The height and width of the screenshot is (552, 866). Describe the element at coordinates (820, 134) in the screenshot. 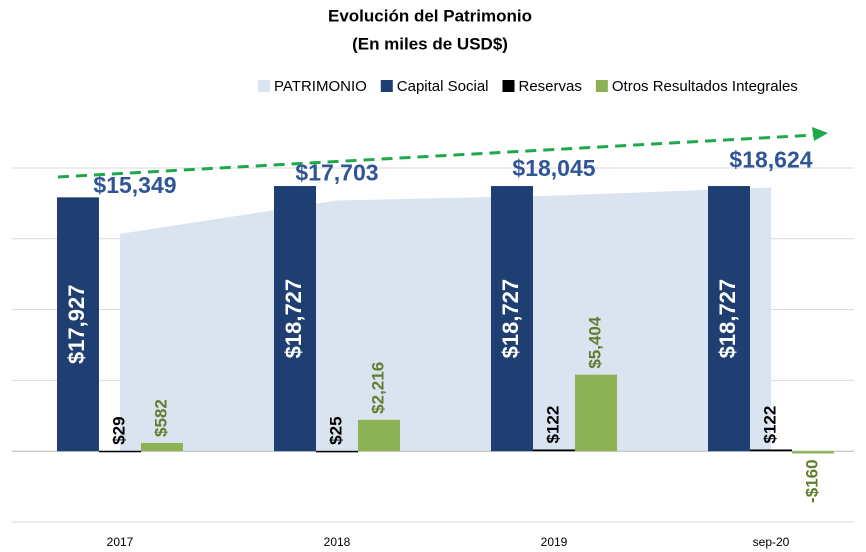

I see `trend-arrow-head` at that location.